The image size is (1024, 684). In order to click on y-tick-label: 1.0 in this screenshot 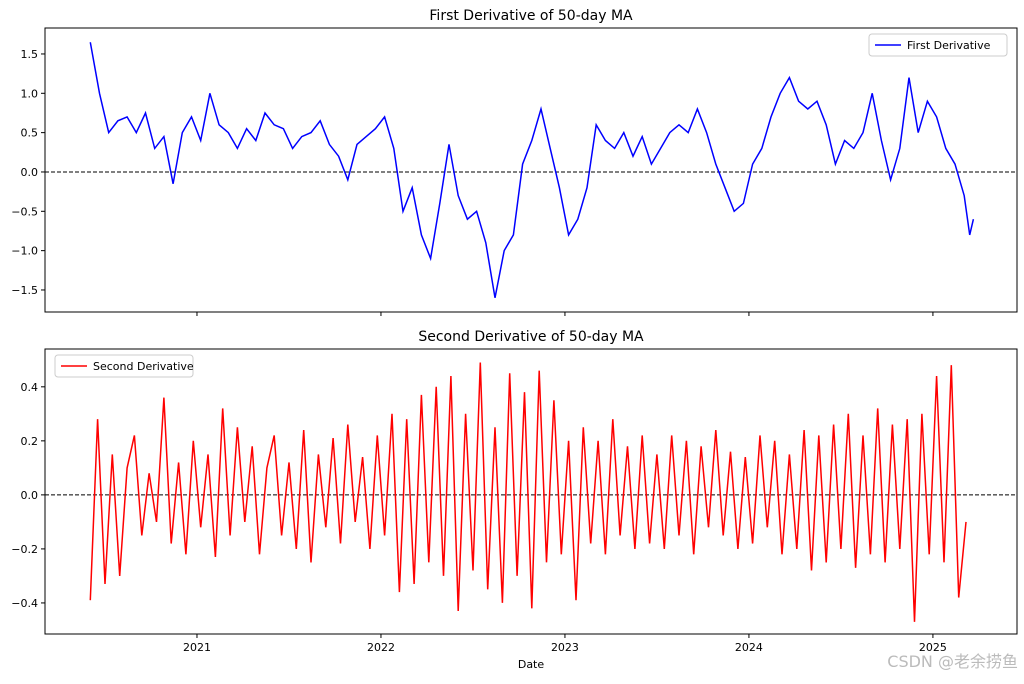, I will do `click(30, 93)`.